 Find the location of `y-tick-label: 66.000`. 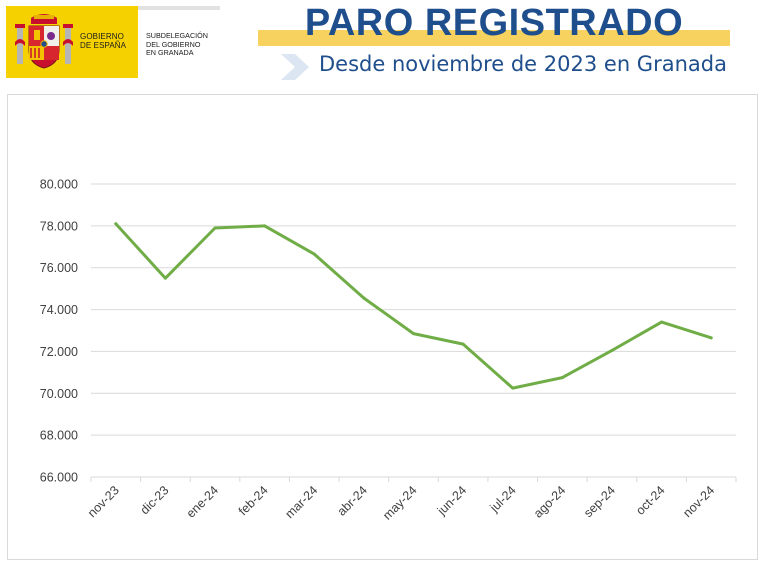

y-tick-label: 66.000 is located at coordinates (59, 478).